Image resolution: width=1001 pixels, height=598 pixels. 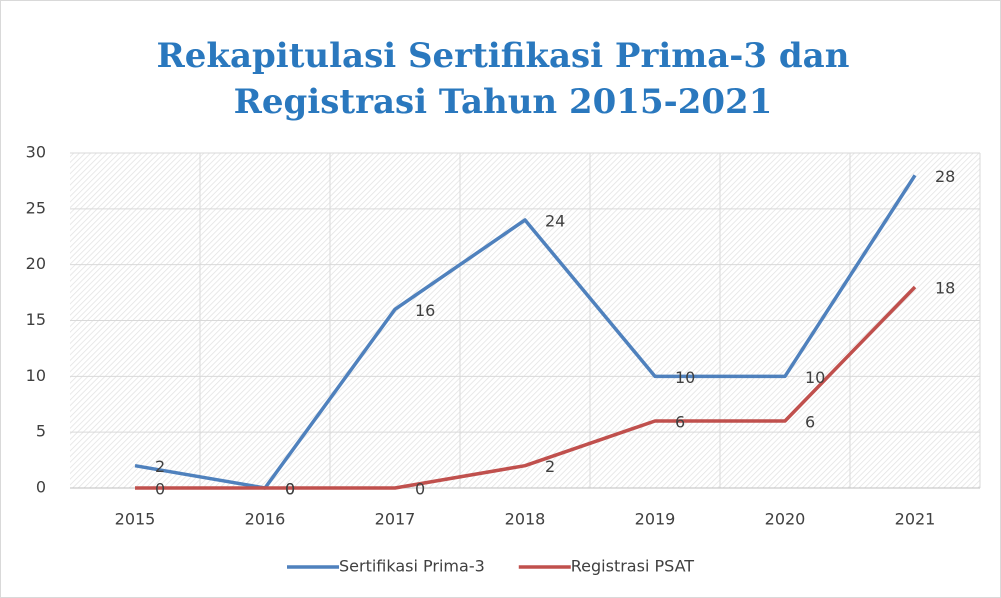 What do you see at coordinates (945, 288) in the screenshot?
I see `data-label: 18` at bounding box center [945, 288].